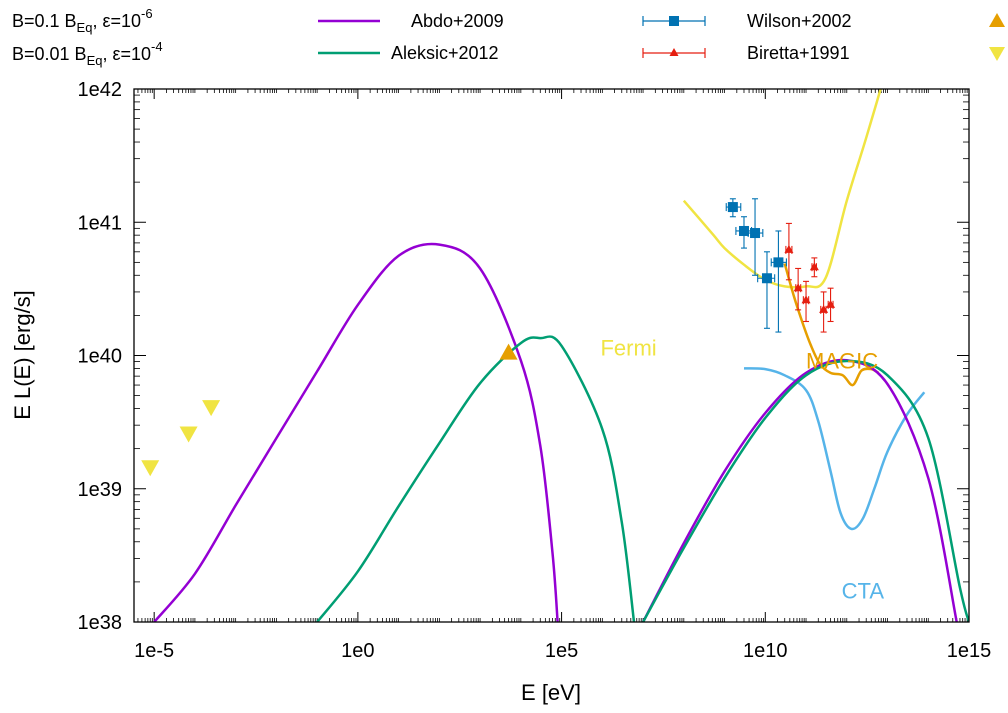 Image resolution: width=1008 pixels, height=713 pixels. Describe the element at coordinates (87, 53) in the screenshot. I see `legend-model-2-label: B=0.01 BEq, ε=10-4` at that location.